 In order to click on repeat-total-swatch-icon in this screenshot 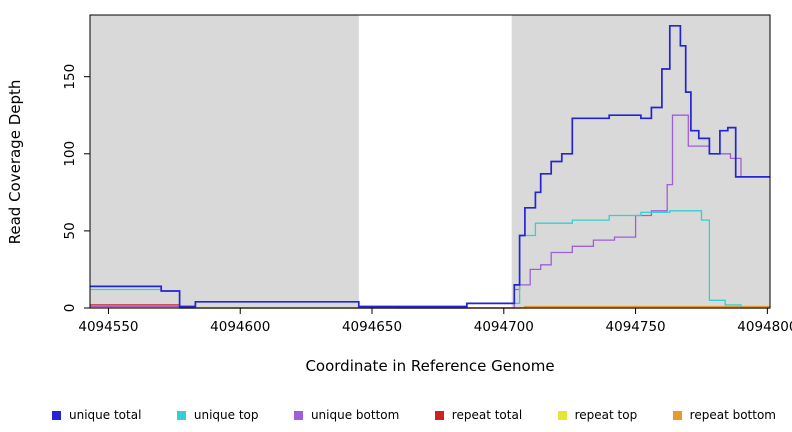, I will do `click(439, 415)`.